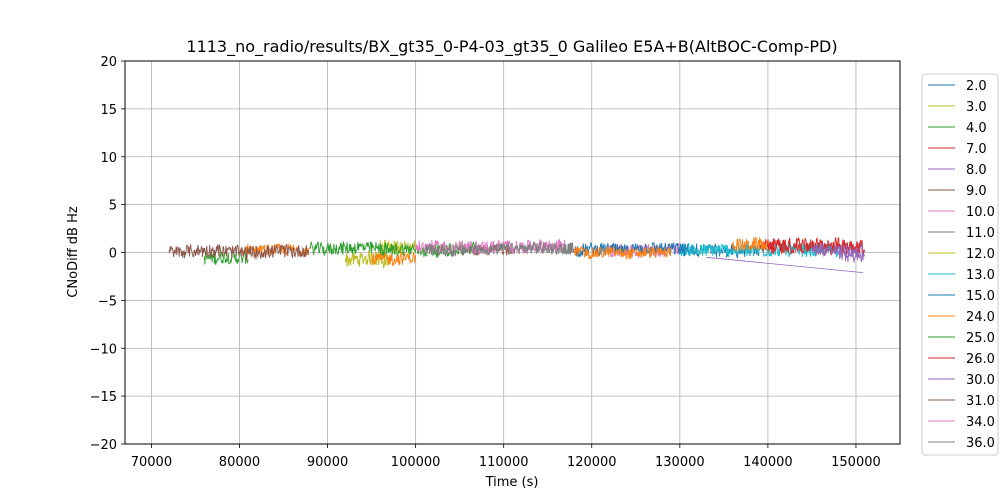 This screenshot has height=500, width=1000. Describe the element at coordinates (980, 212) in the screenshot. I see `legend-label: 10.0` at that location.